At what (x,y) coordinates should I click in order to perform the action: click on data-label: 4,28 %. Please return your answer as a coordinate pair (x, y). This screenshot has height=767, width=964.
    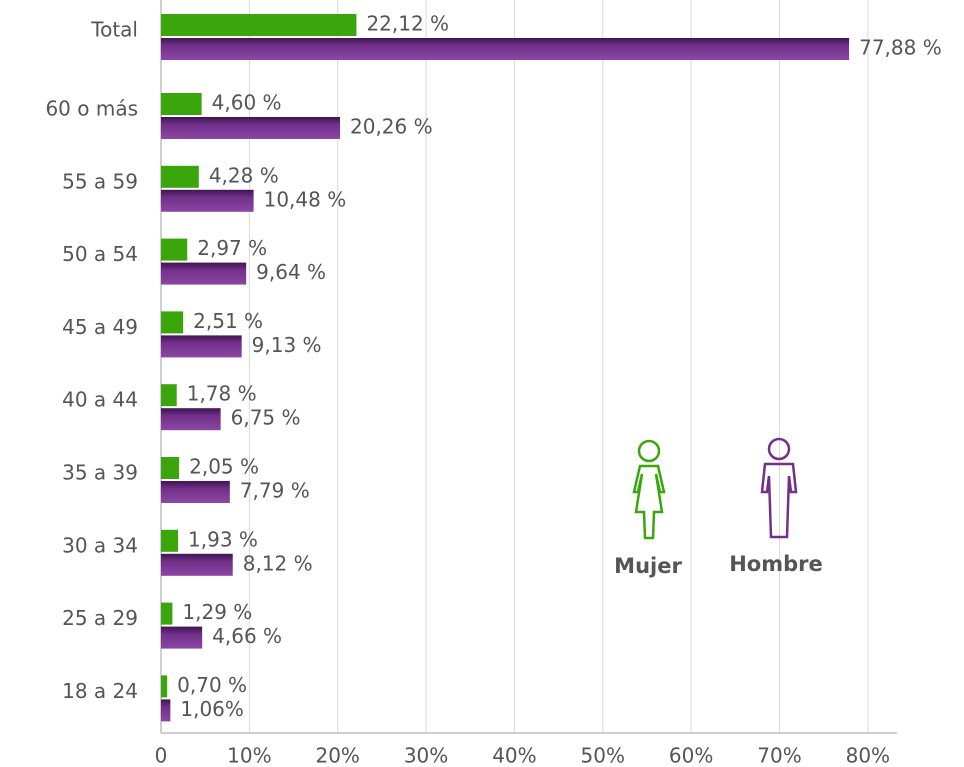
    Looking at the image, I should click on (244, 175).